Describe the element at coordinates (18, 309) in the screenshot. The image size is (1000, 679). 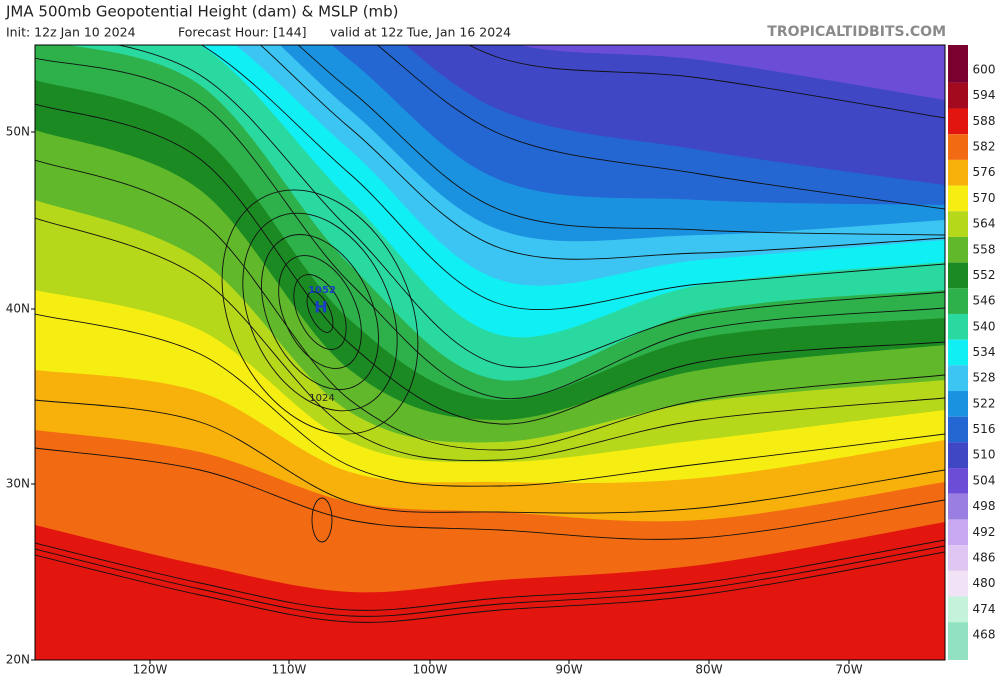
I see `lat-label: 40N` at that location.